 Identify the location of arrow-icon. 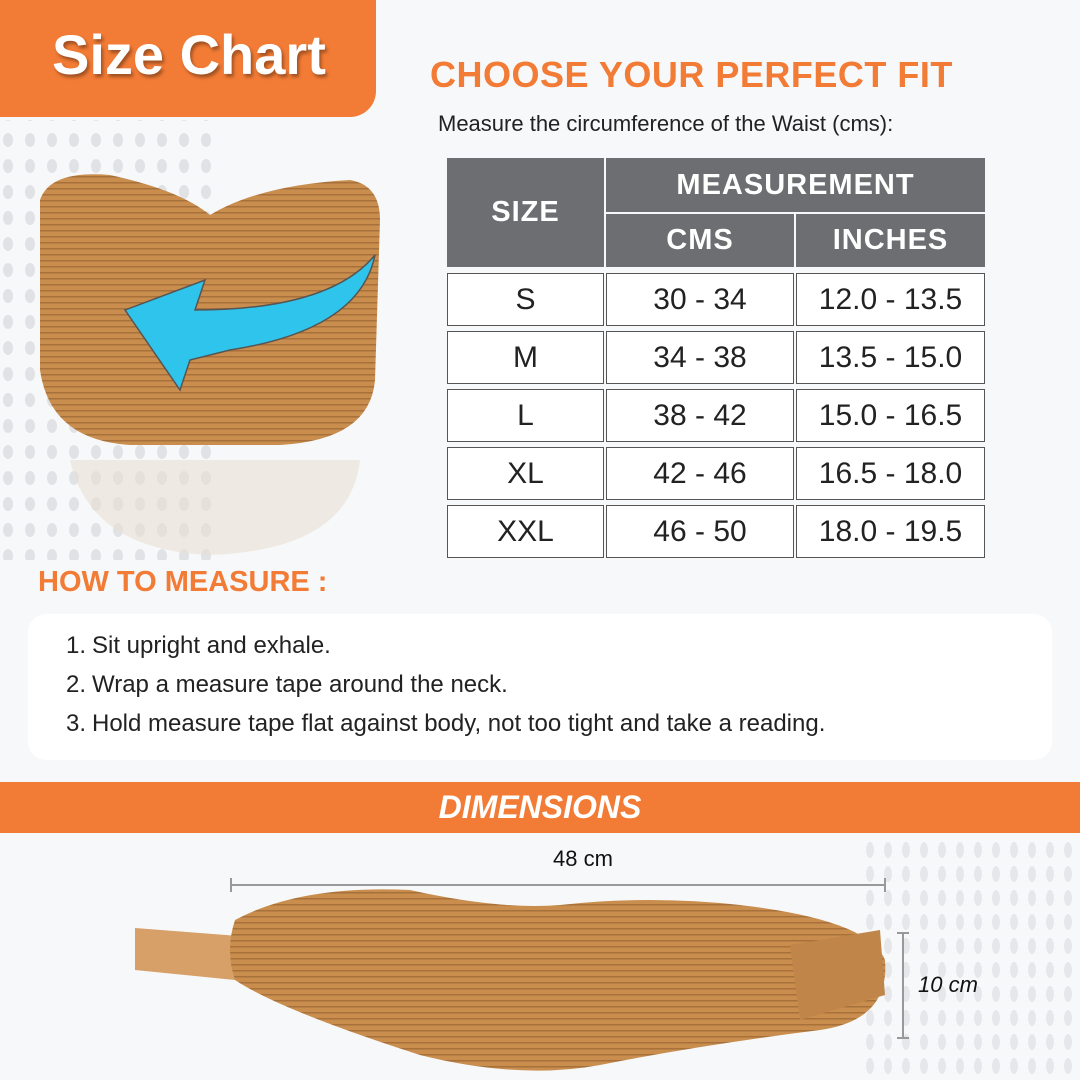
(249, 323).